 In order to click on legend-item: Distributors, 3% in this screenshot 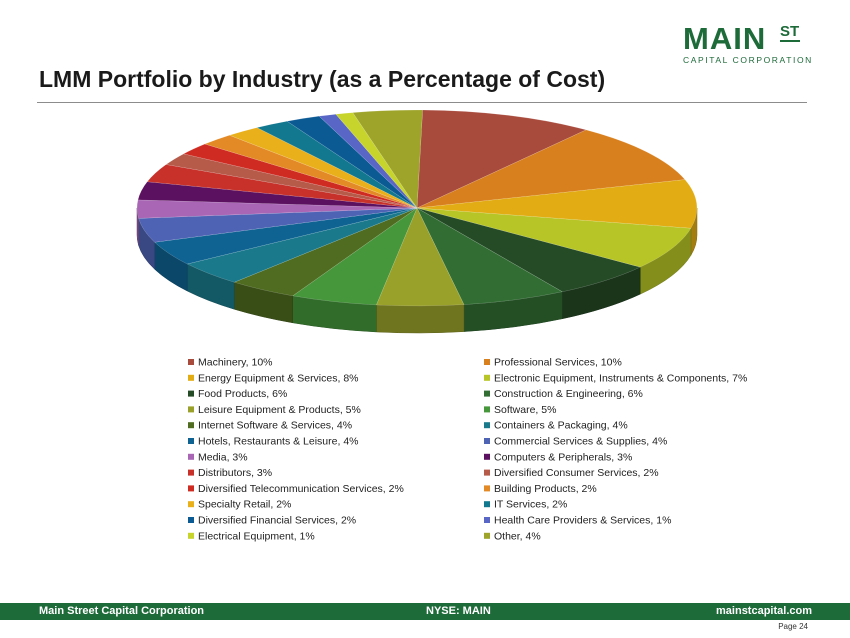, I will do `click(230, 473)`.